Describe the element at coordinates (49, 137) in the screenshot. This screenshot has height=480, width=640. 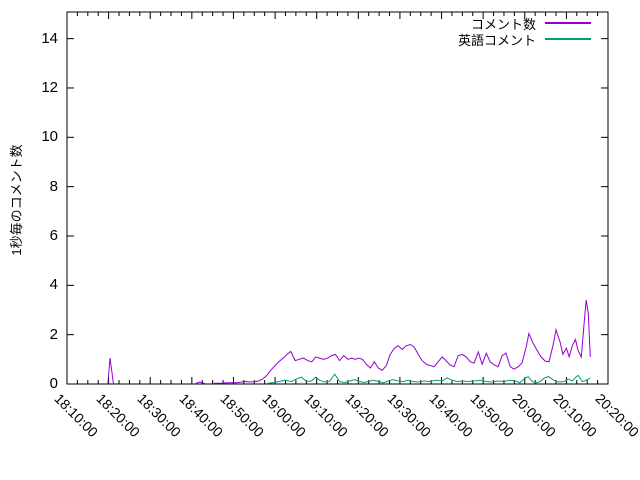
I see `y-tick-label: 10` at that location.